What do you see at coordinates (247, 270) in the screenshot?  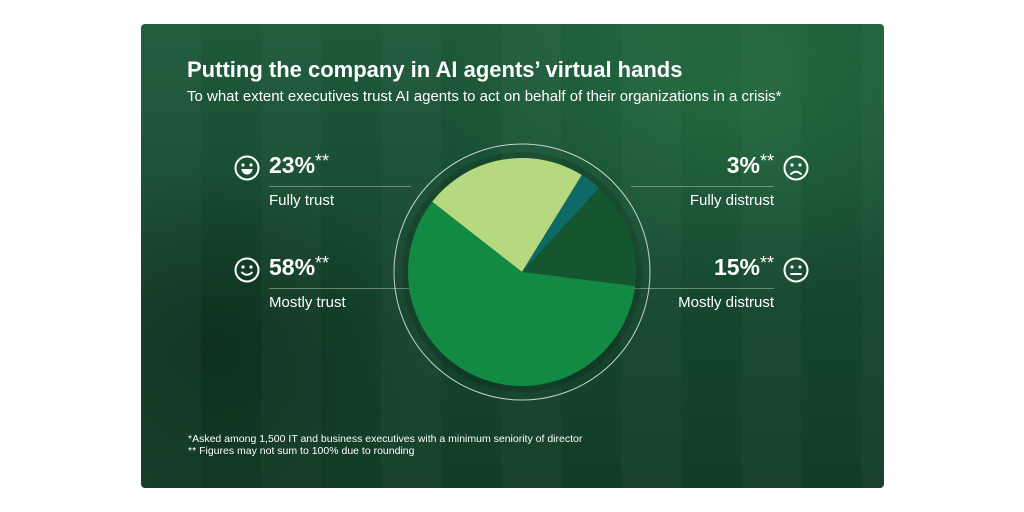 I see `smiling-face-icon` at bounding box center [247, 270].